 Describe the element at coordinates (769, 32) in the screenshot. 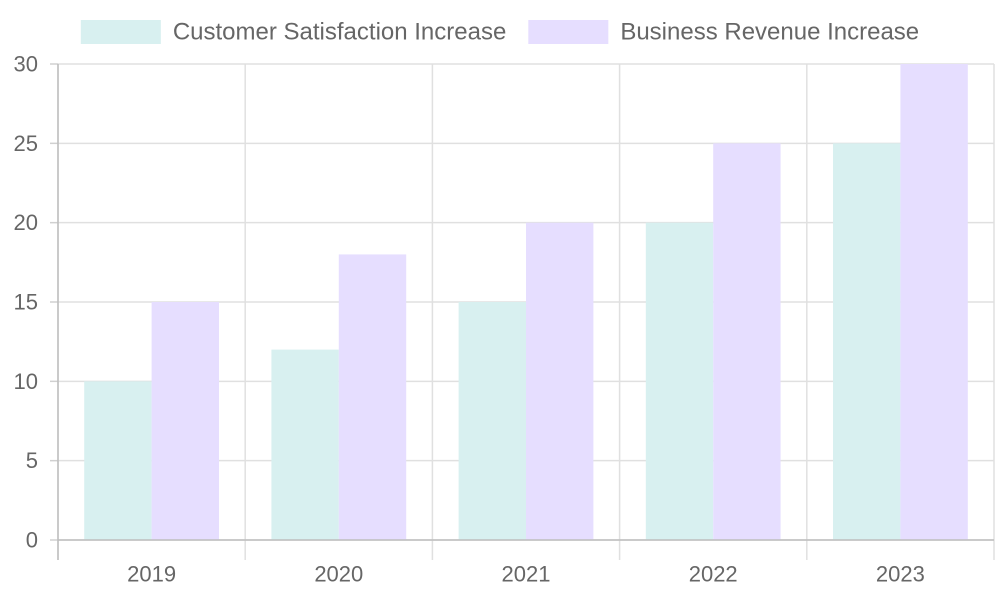

I see `legend-label-1: Business Revenue Increase` at that location.